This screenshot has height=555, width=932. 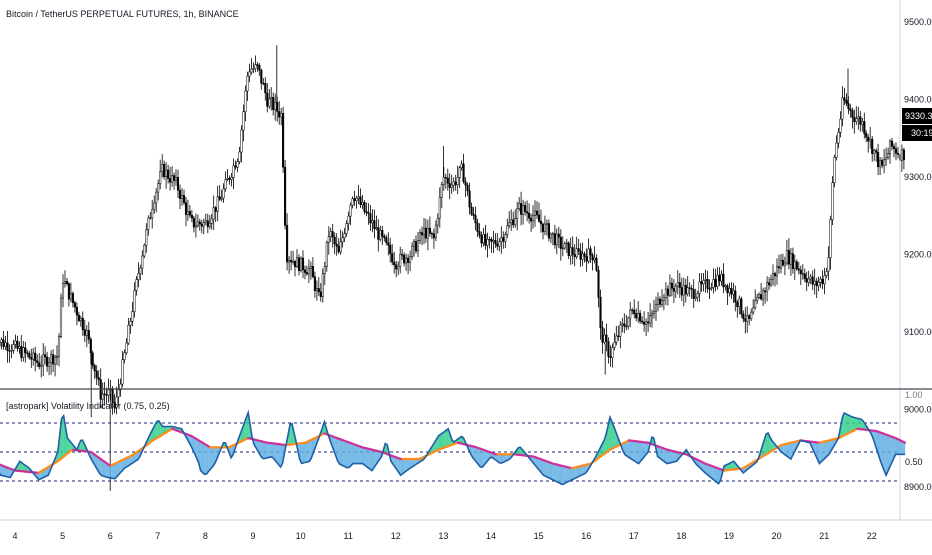 What do you see at coordinates (348, 536) in the screenshot?
I see `time-axis-label: 11` at bounding box center [348, 536].